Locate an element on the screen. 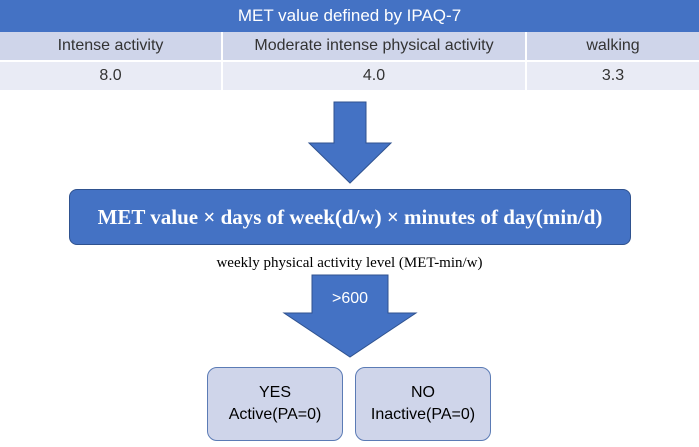 The image size is (699, 447). yes-active-box: YES Active(PA=0) is located at coordinates (275, 404).